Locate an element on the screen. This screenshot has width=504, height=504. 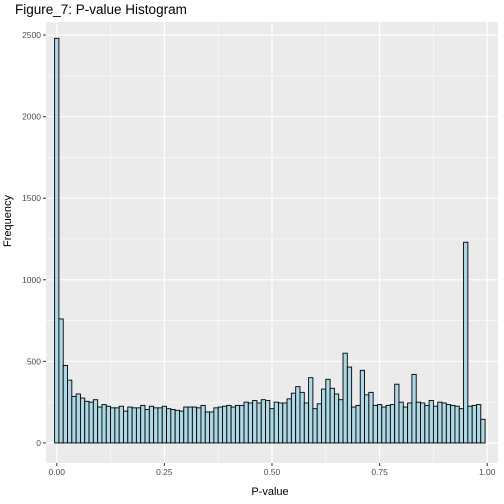
x-tick-label: 0.75 is located at coordinates (379, 472).